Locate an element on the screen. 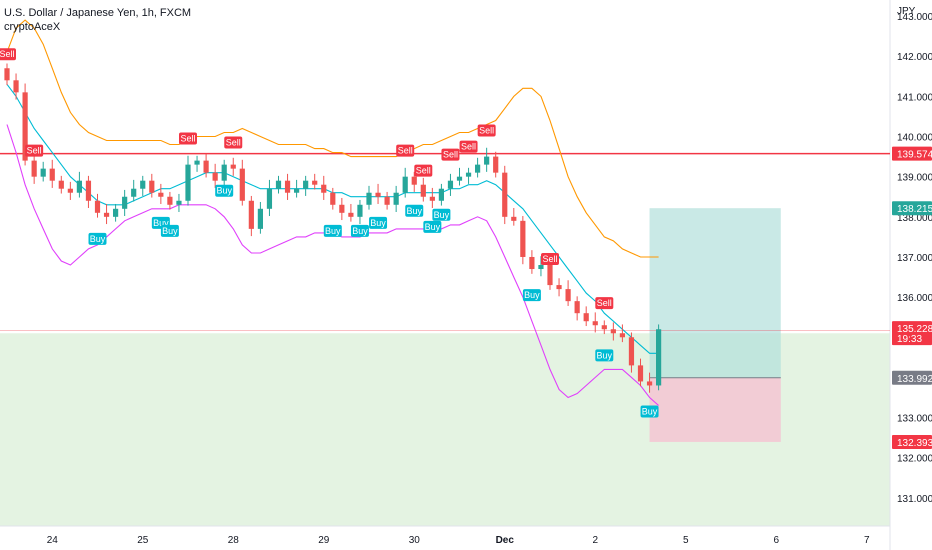 This screenshot has width=932, height=550. y-tick-label: 142.000 is located at coordinates (914, 57).